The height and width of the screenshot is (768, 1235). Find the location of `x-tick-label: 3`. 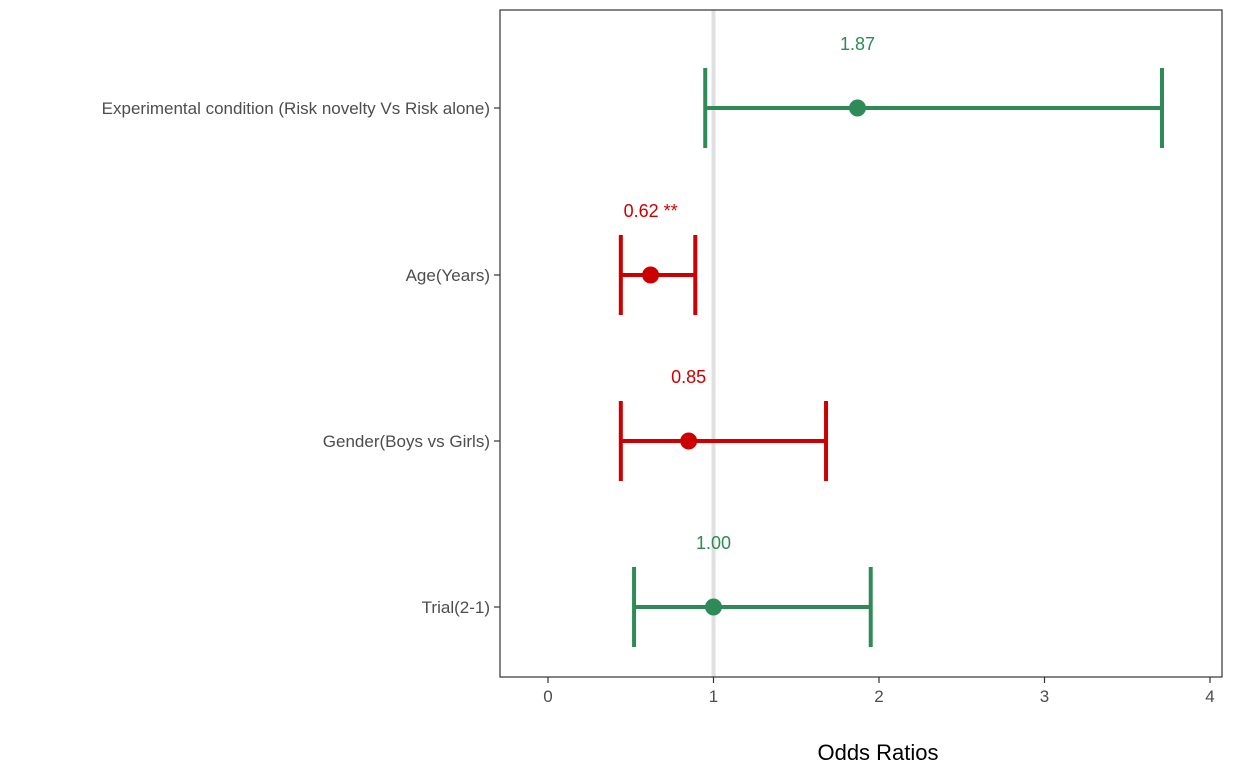

x-tick-label: 3 is located at coordinates (1044, 696).